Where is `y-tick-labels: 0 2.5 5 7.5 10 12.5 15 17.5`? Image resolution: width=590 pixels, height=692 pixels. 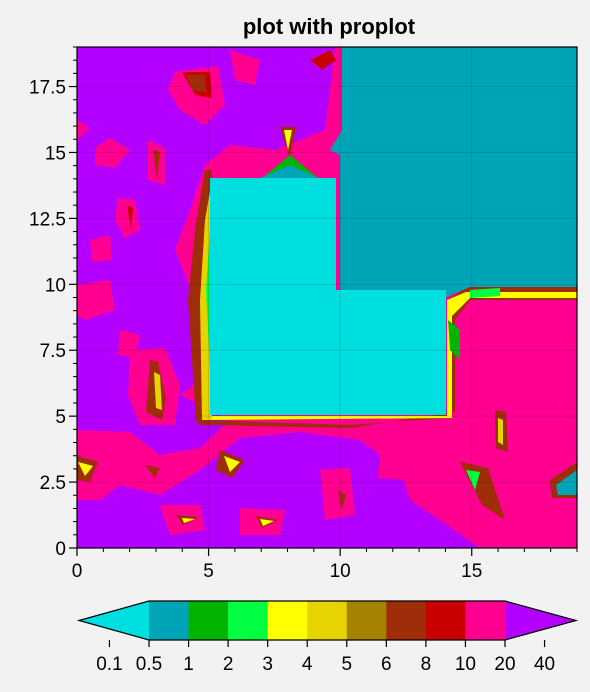 y-tick-labels: 0 2.5 5 7.5 10 12.5 15 17.5 is located at coordinates (47, 319).